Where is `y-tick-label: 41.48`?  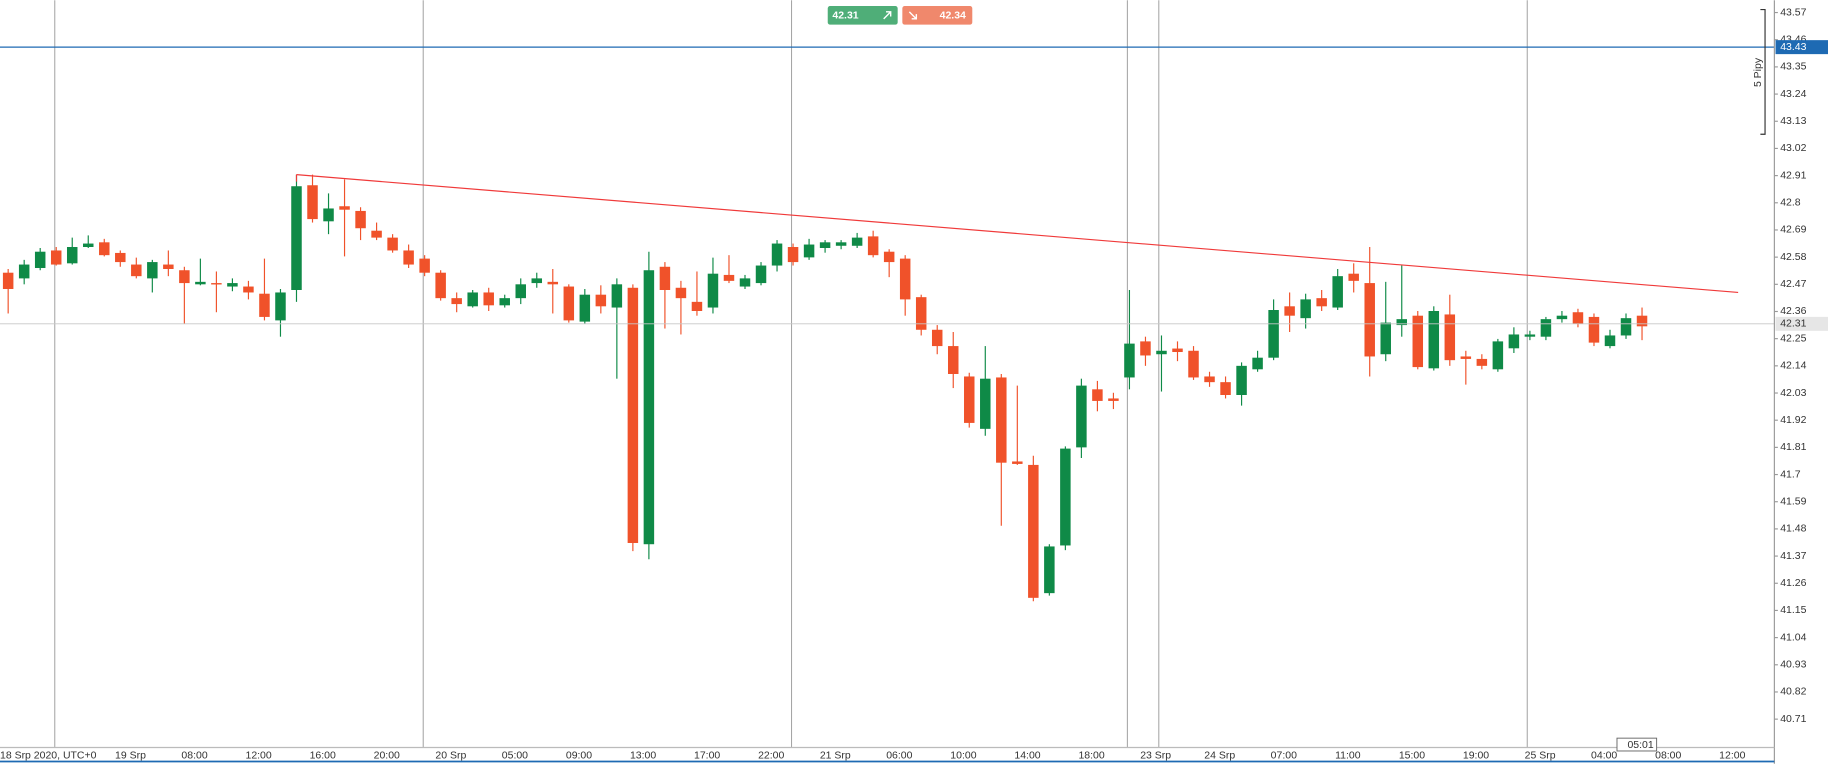 y-tick-label: 41.48 is located at coordinates (1793, 529).